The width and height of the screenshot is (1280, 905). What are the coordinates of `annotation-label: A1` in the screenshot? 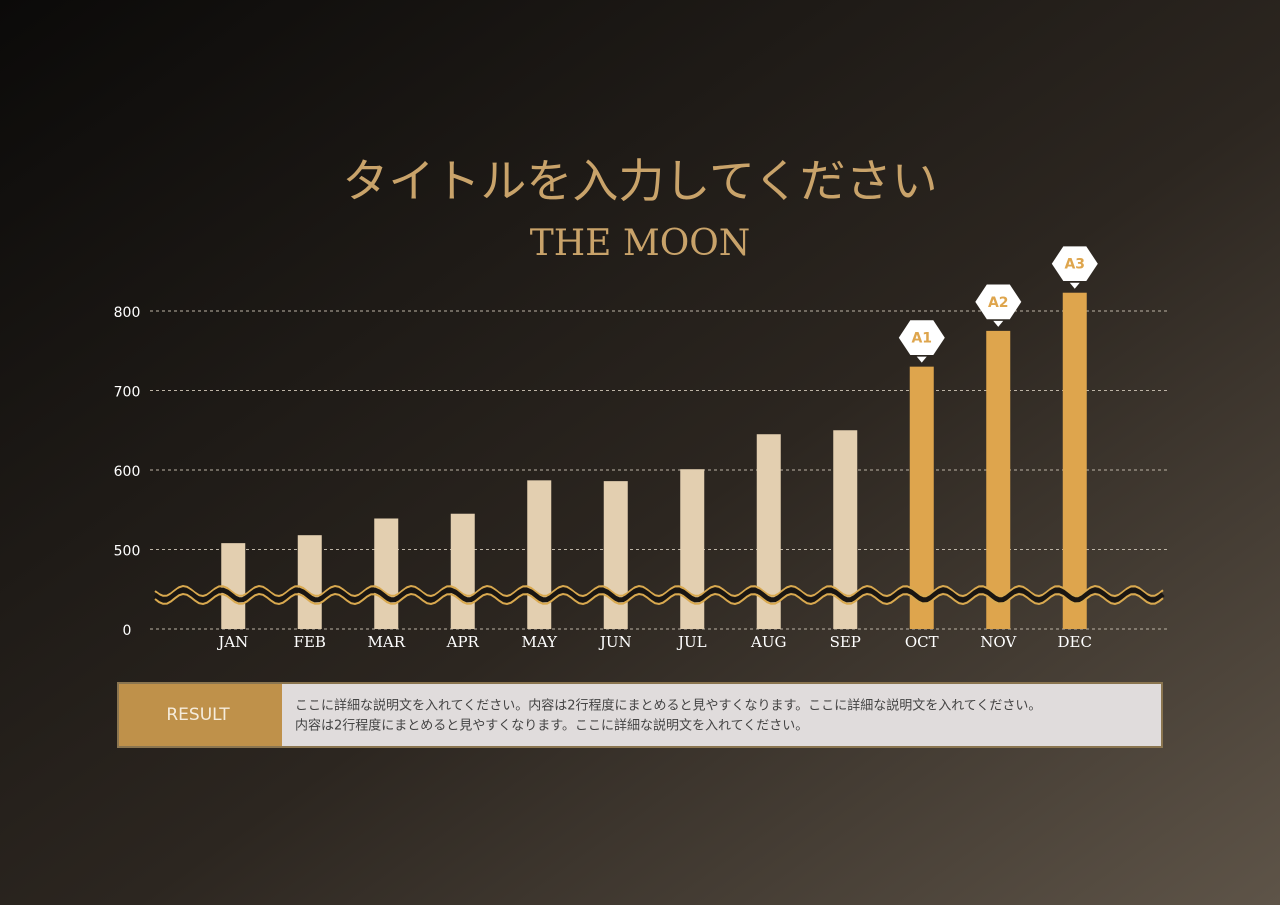 It's located at (921, 339).